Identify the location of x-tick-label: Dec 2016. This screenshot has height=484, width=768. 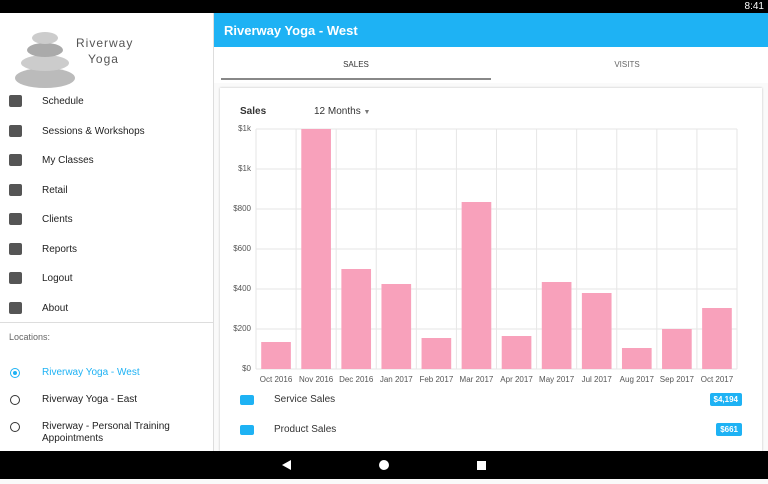
(356, 379).